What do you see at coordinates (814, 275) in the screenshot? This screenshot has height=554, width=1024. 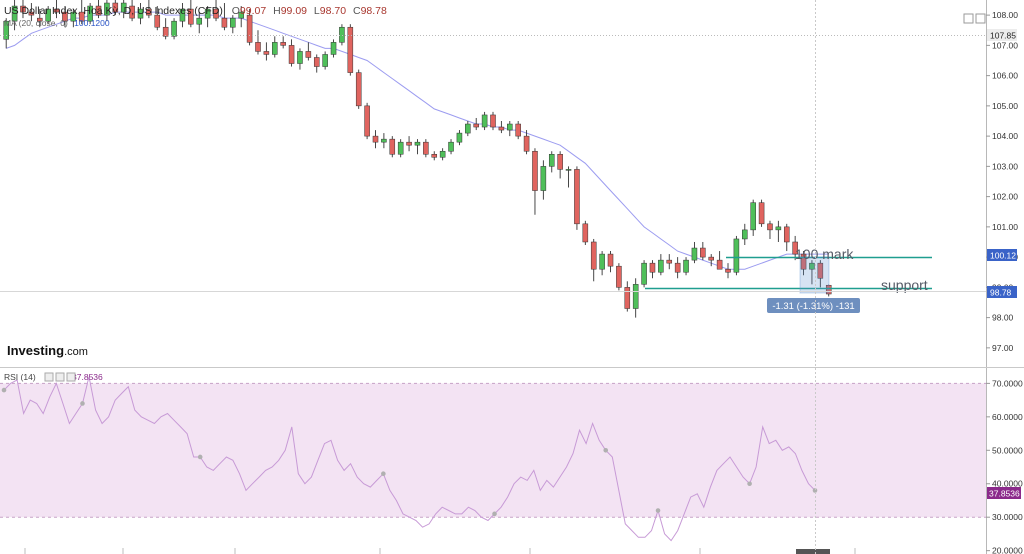 I see `measure-box` at bounding box center [814, 275].